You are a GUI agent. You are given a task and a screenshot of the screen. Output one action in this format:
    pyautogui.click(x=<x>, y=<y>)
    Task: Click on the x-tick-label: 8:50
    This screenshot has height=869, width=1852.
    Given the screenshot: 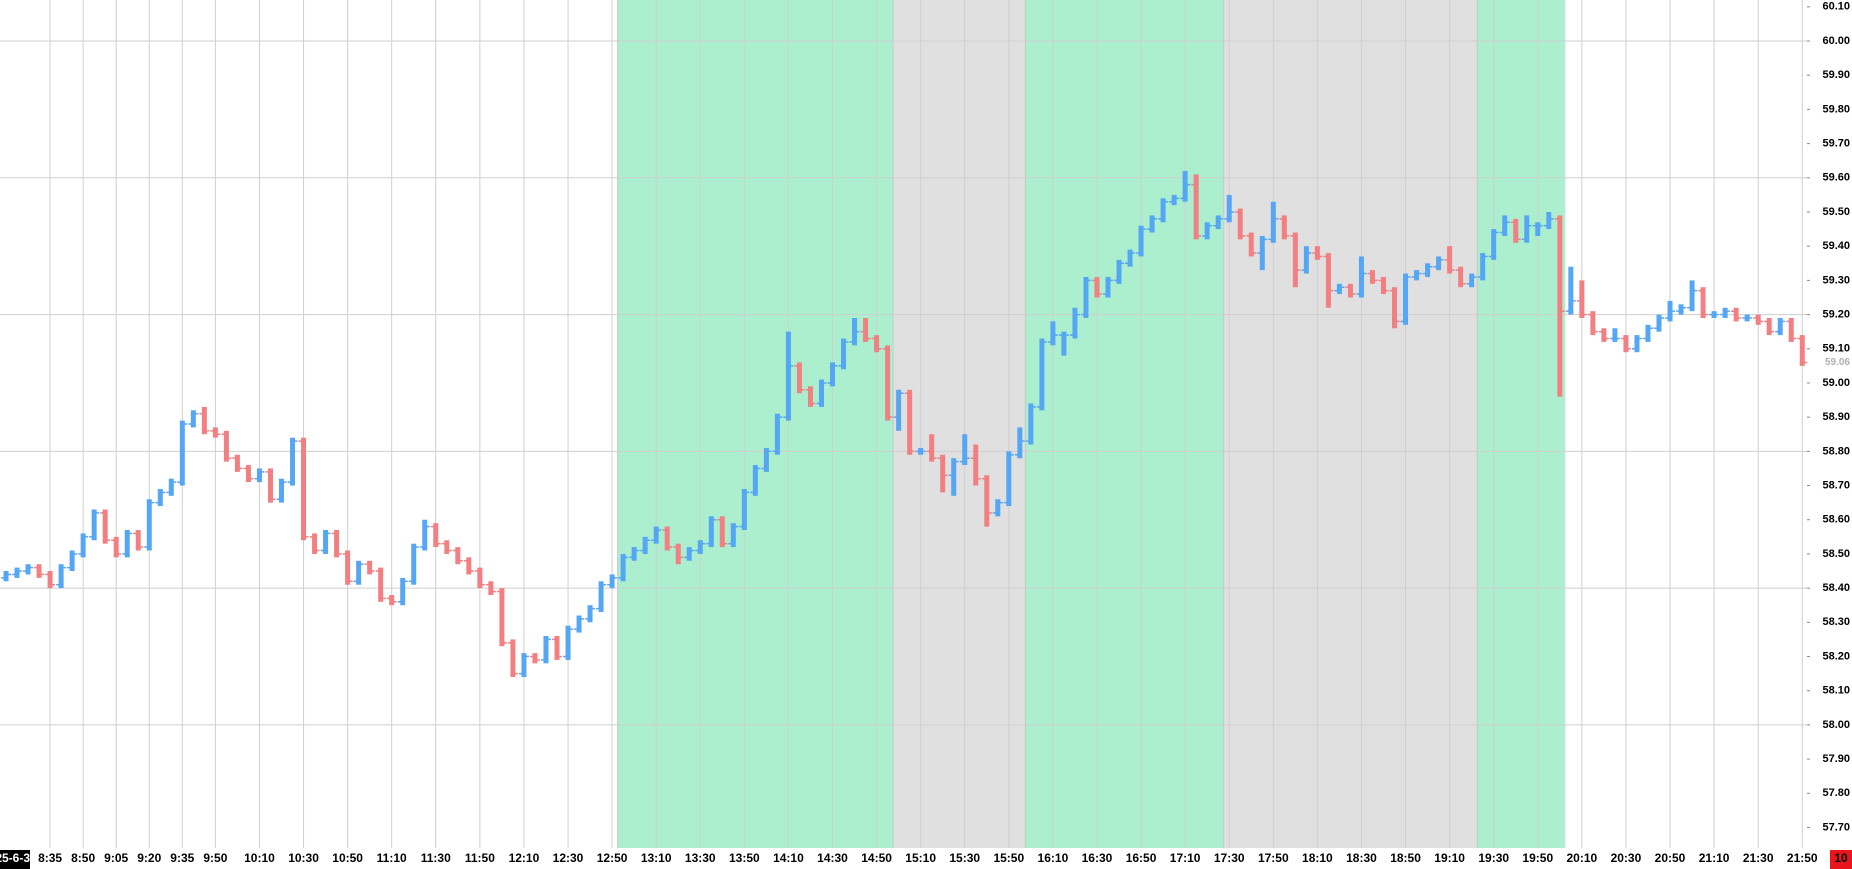 What is the action you would take?
    pyautogui.click(x=83, y=858)
    